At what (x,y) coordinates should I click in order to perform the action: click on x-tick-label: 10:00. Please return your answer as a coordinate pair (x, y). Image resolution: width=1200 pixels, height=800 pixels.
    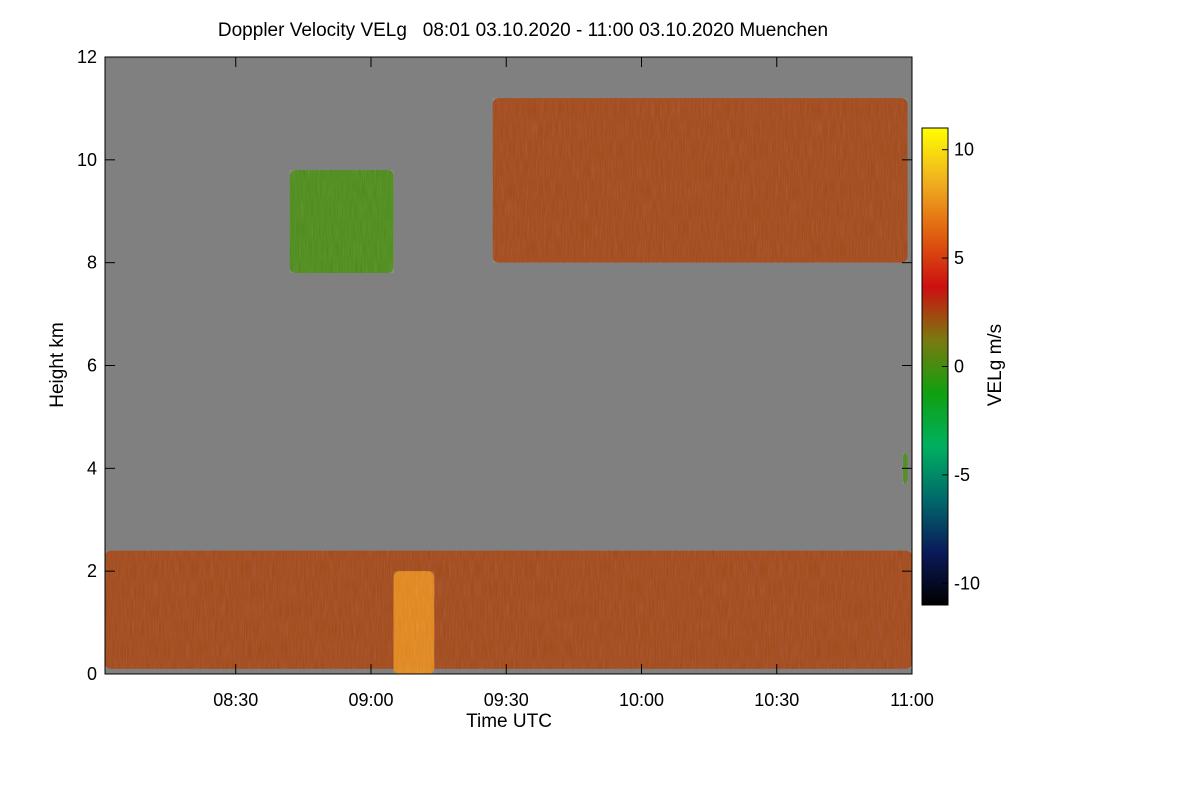
    Looking at the image, I should click on (641, 700).